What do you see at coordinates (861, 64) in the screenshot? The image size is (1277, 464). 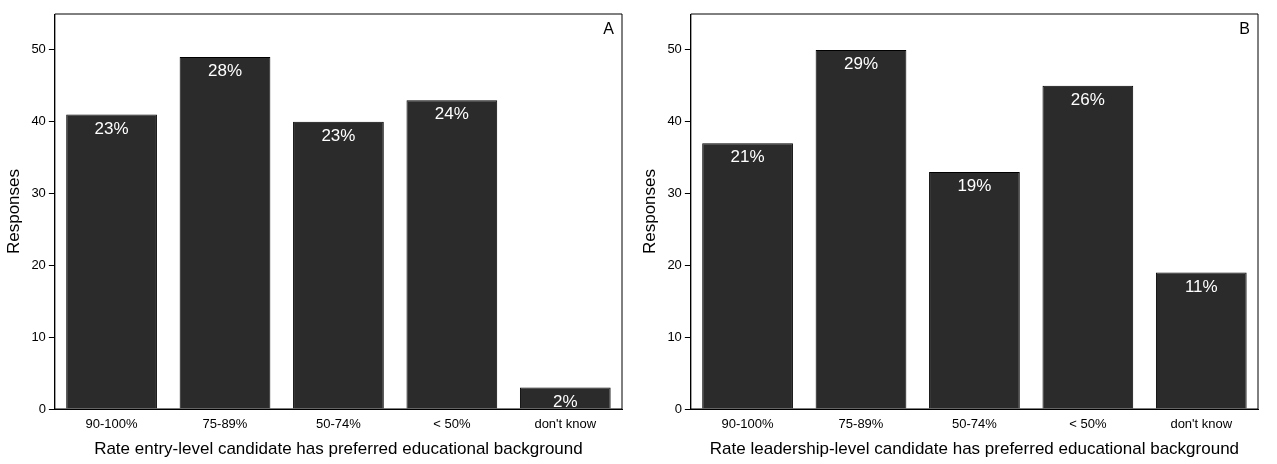 I see `annotation: 29%` at bounding box center [861, 64].